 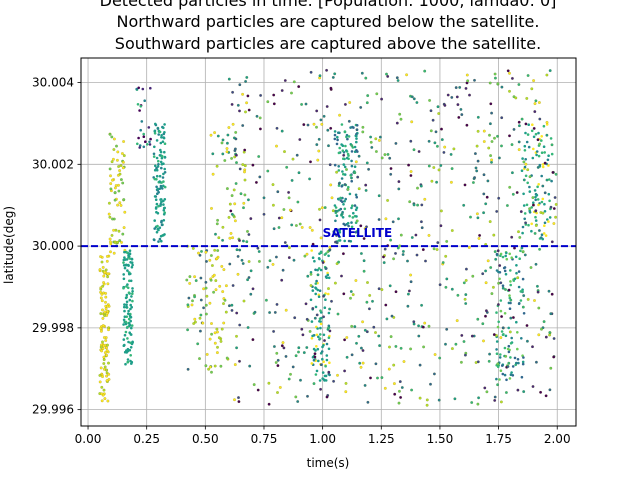 What do you see at coordinates (440, 439) in the screenshot?
I see `x-tick-label: 1.50` at bounding box center [440, 439].